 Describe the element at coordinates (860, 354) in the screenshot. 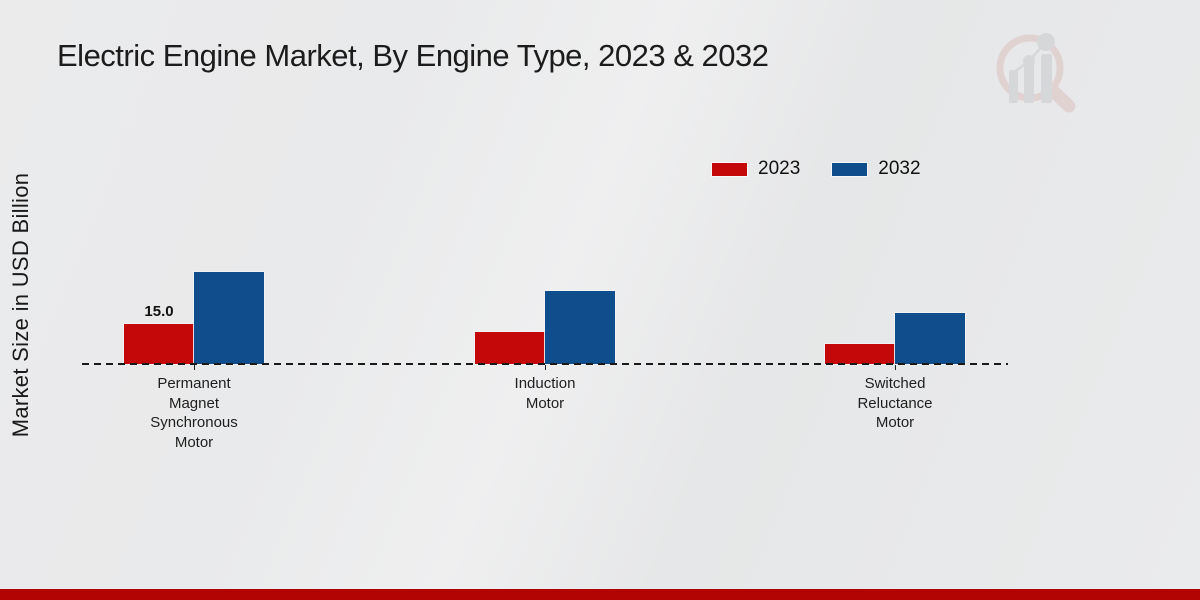

I see `bar-2023-group3` at that location.